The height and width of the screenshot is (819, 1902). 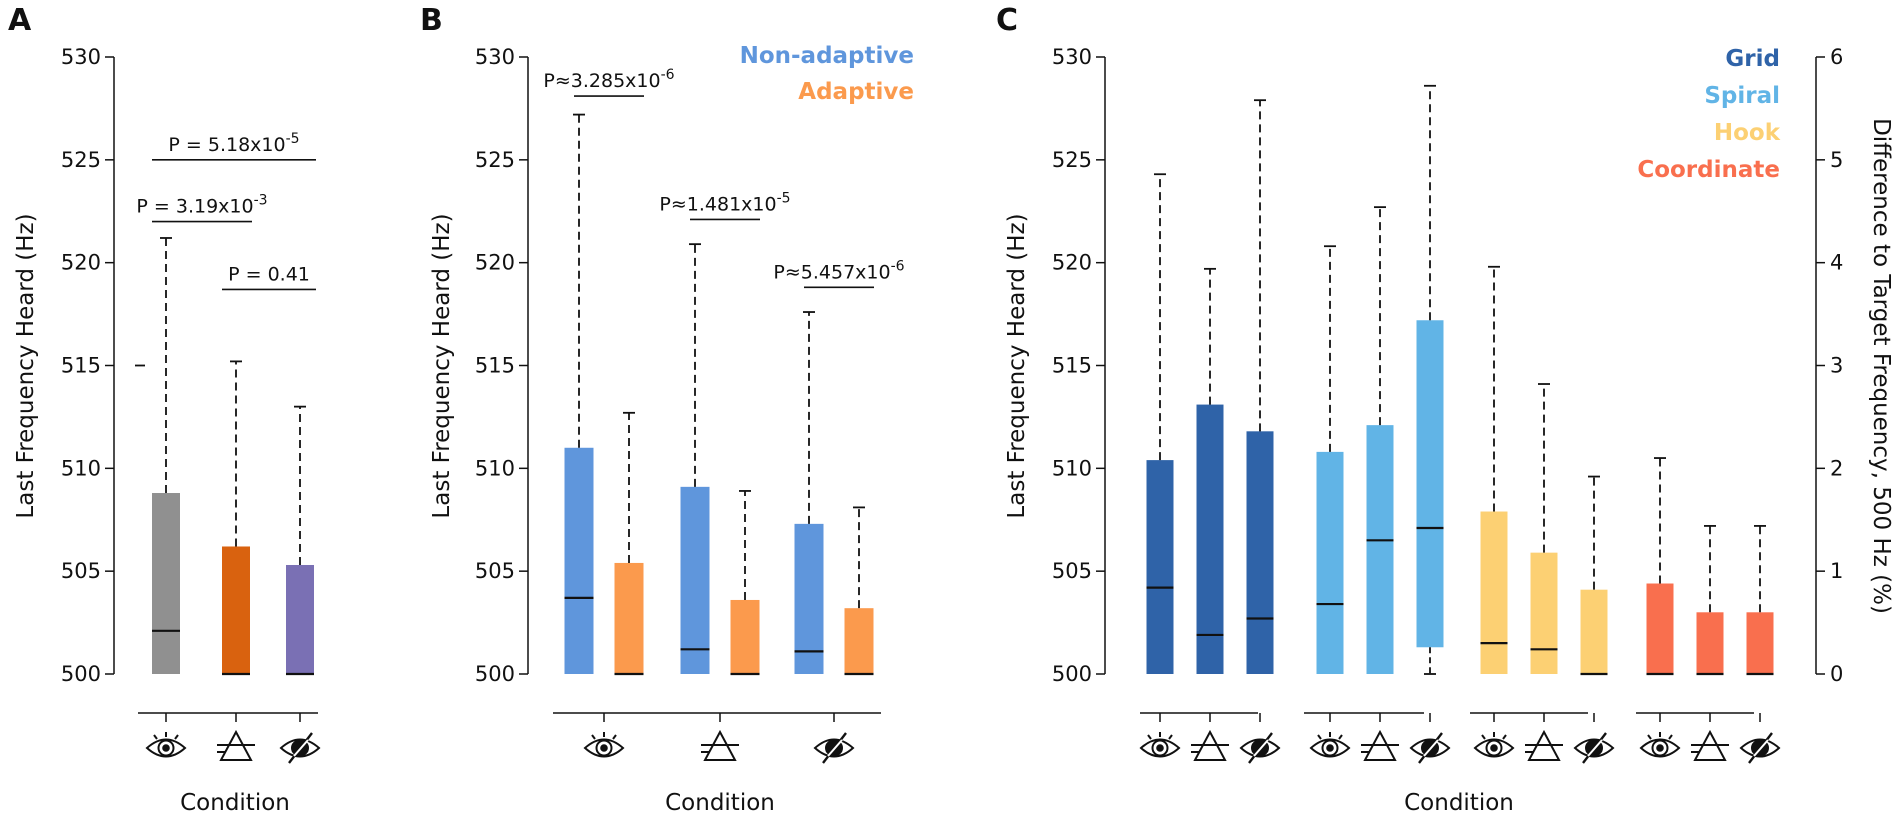 I want to click on eye-pupil, so click(x=1660, y=748).